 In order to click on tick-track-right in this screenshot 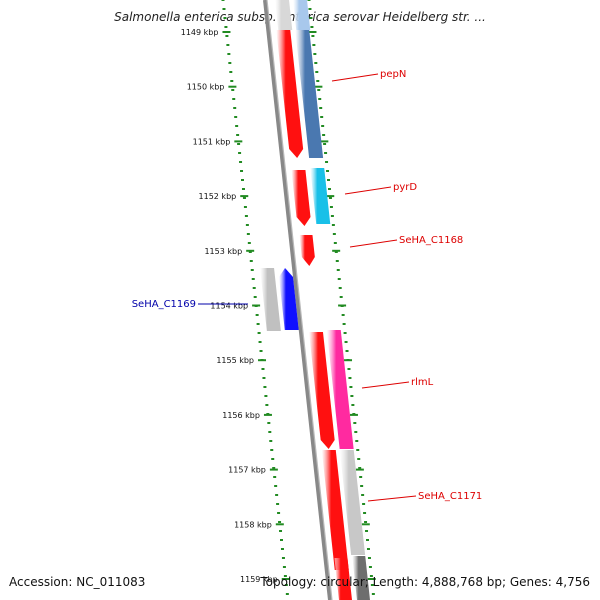, I will do `click(341, 297)`.